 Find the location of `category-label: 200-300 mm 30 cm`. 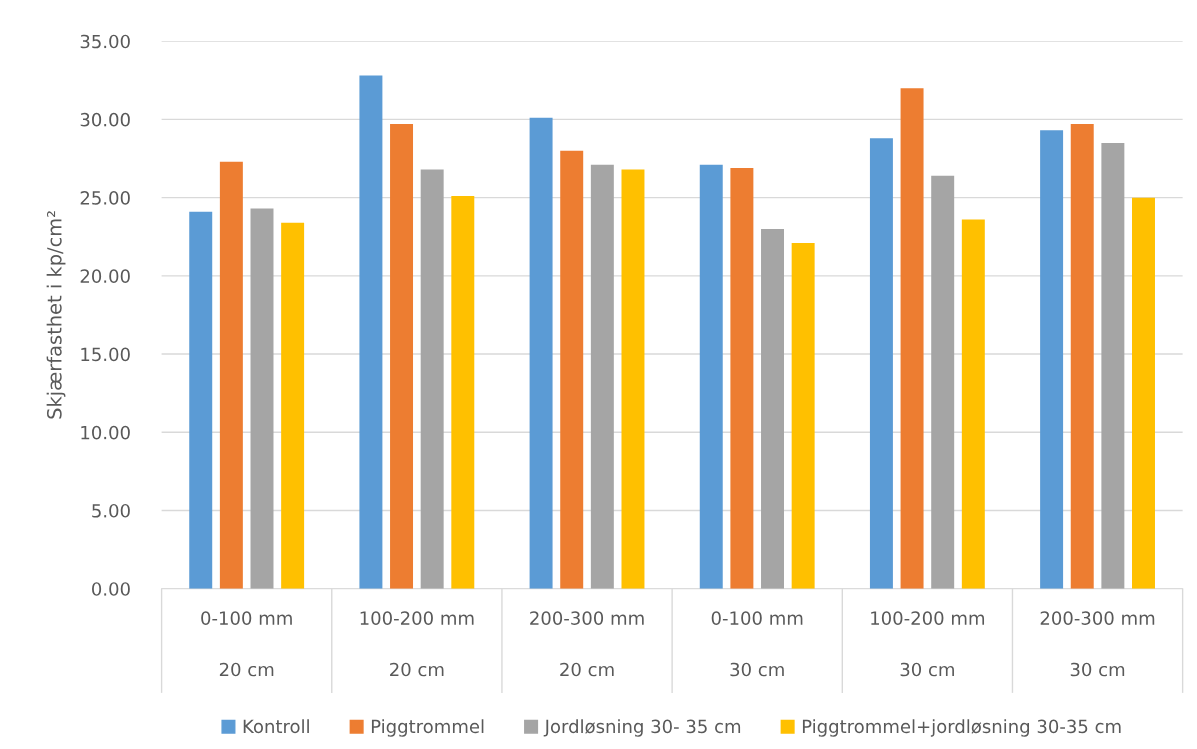

category-label: 200-300 mm 30 cm is located at coordinates (1097, 644).